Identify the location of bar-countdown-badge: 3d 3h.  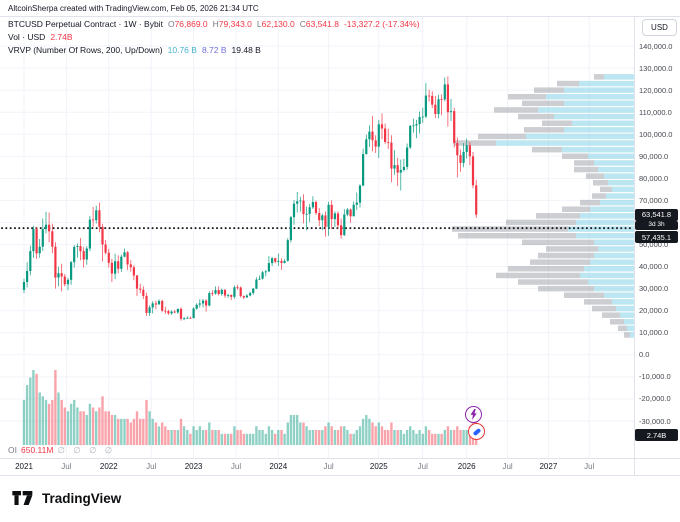
(656, 225).